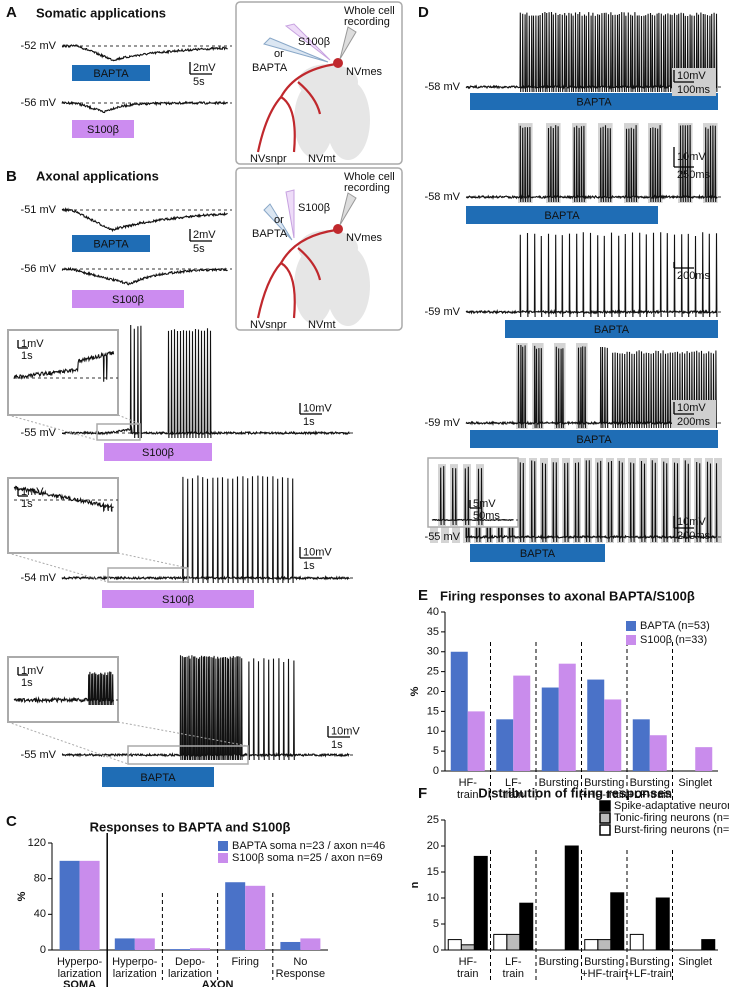 Image resolution: width=729 pixels, height=987 pixels. What do you see at coordinates (40, 914) in the screenshot?
I see `y-tick-label: 40` at bounding box center [40, 914].